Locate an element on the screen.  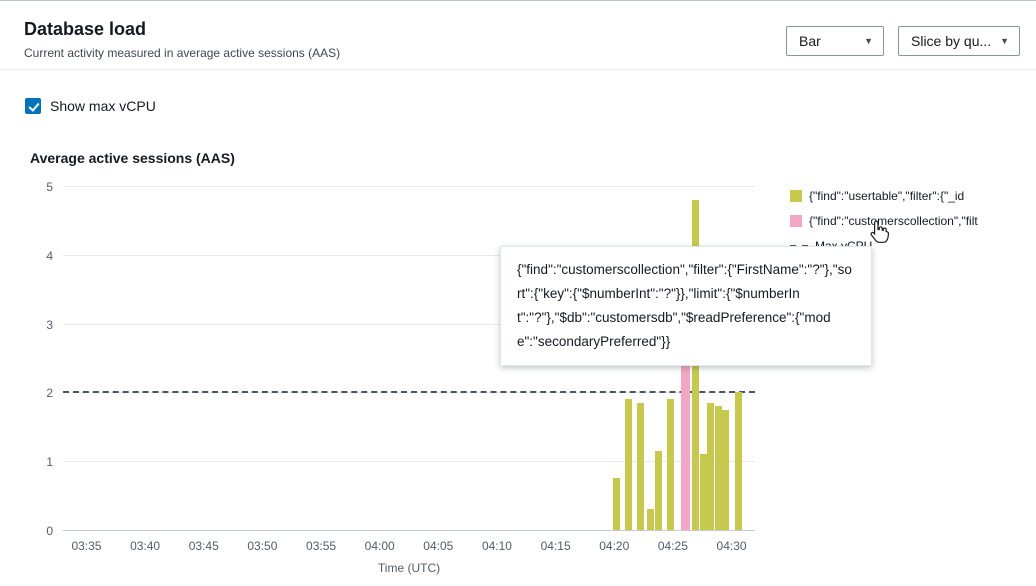
y-tick-label: 4 is located at coordinates (49, 255).